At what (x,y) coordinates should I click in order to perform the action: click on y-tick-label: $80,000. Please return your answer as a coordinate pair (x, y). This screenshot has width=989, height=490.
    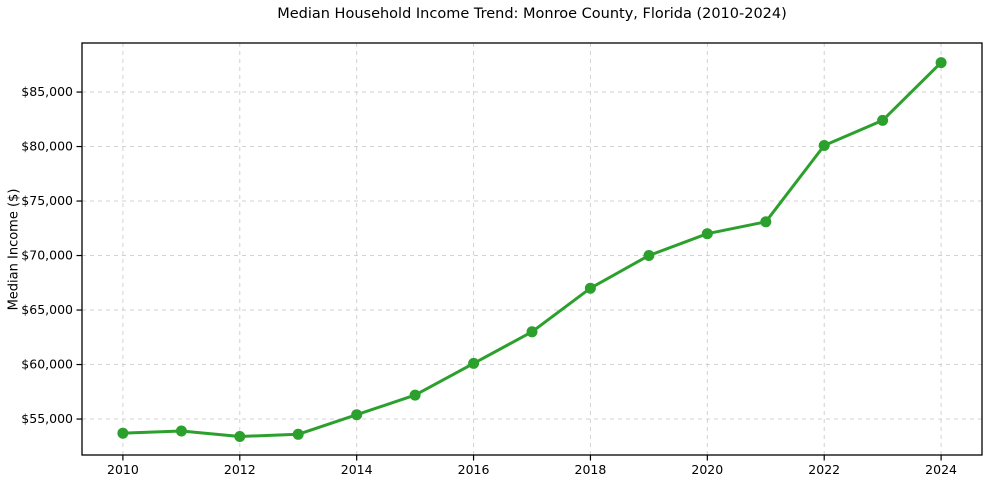
    Looking at the image, I should click on (47, 146).